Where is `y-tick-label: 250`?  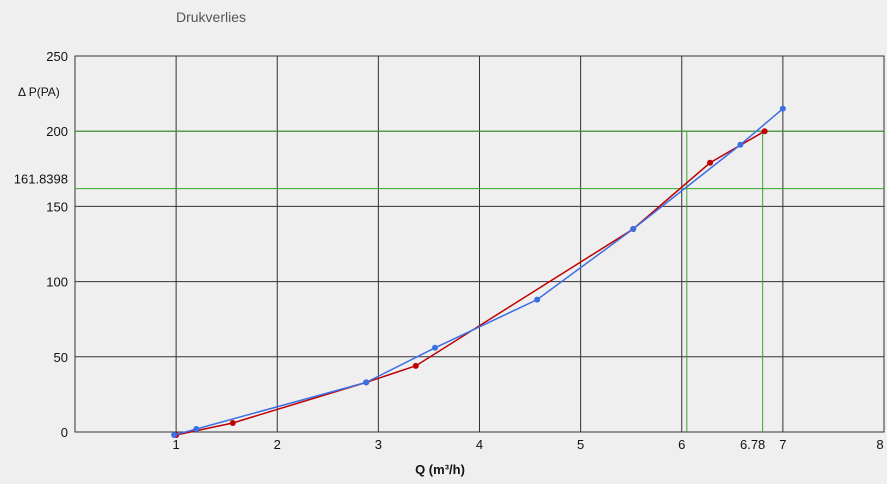
y-tick-label: 250 is located at coordinates (57, 56).